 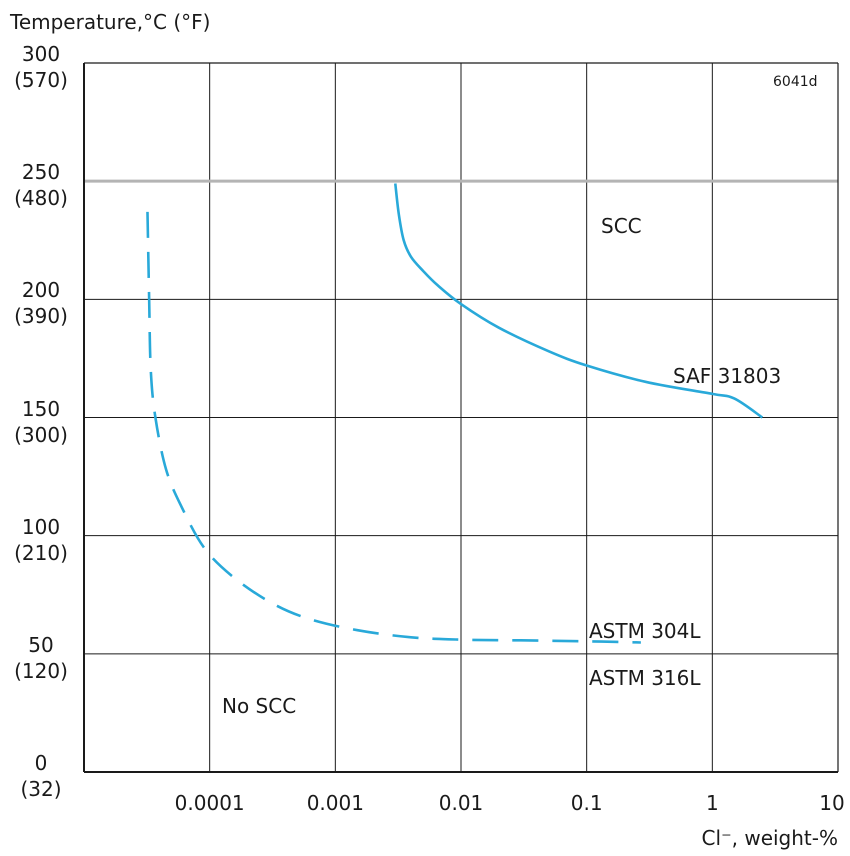 What do you see at coordinates (579, 301) in the screenshot?
I see `saf-31803-curve` at bounding box center [579, 301].